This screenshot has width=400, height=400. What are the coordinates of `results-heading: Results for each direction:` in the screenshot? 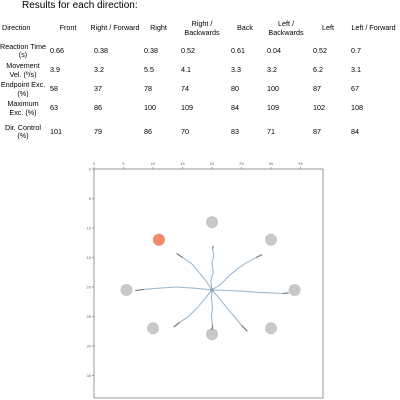 It's located at (80, 5).